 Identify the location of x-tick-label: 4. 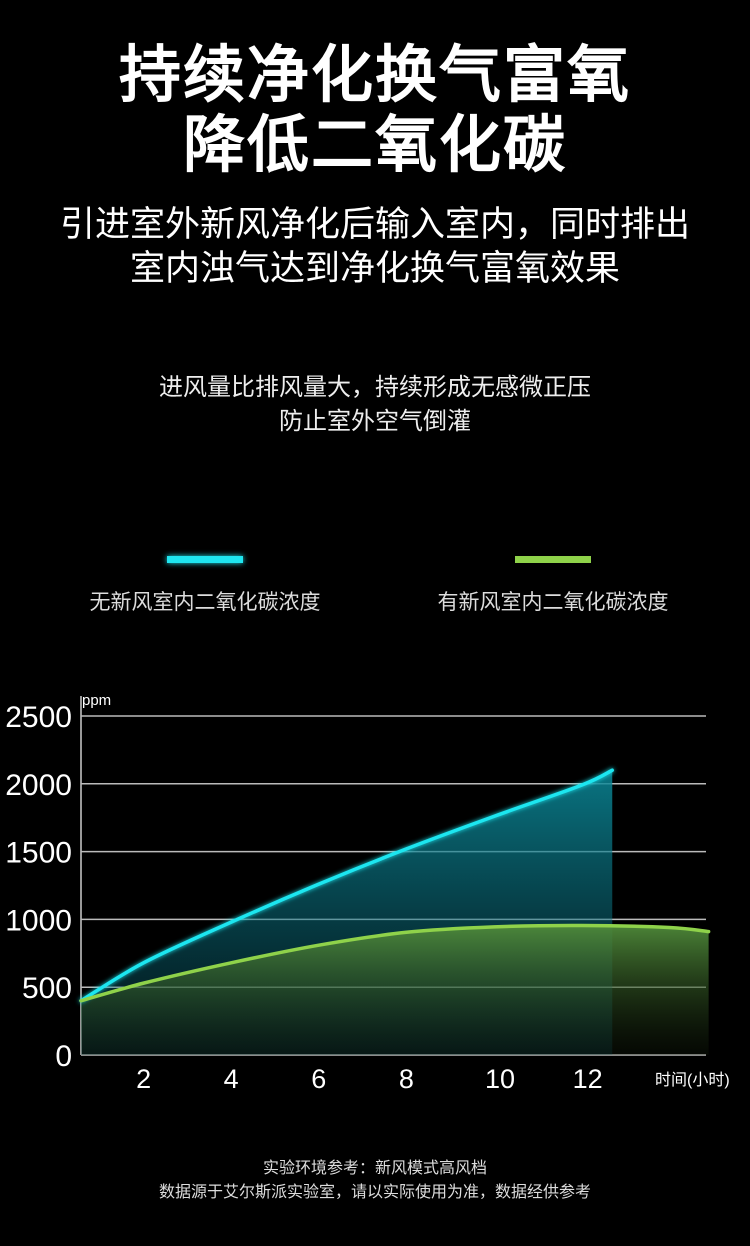
(231, 1079).